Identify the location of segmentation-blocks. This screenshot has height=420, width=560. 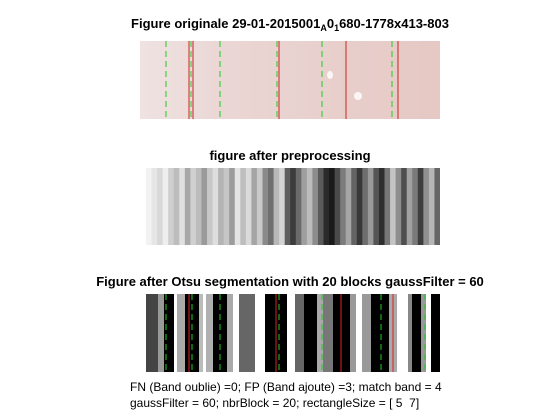
(293, 333).